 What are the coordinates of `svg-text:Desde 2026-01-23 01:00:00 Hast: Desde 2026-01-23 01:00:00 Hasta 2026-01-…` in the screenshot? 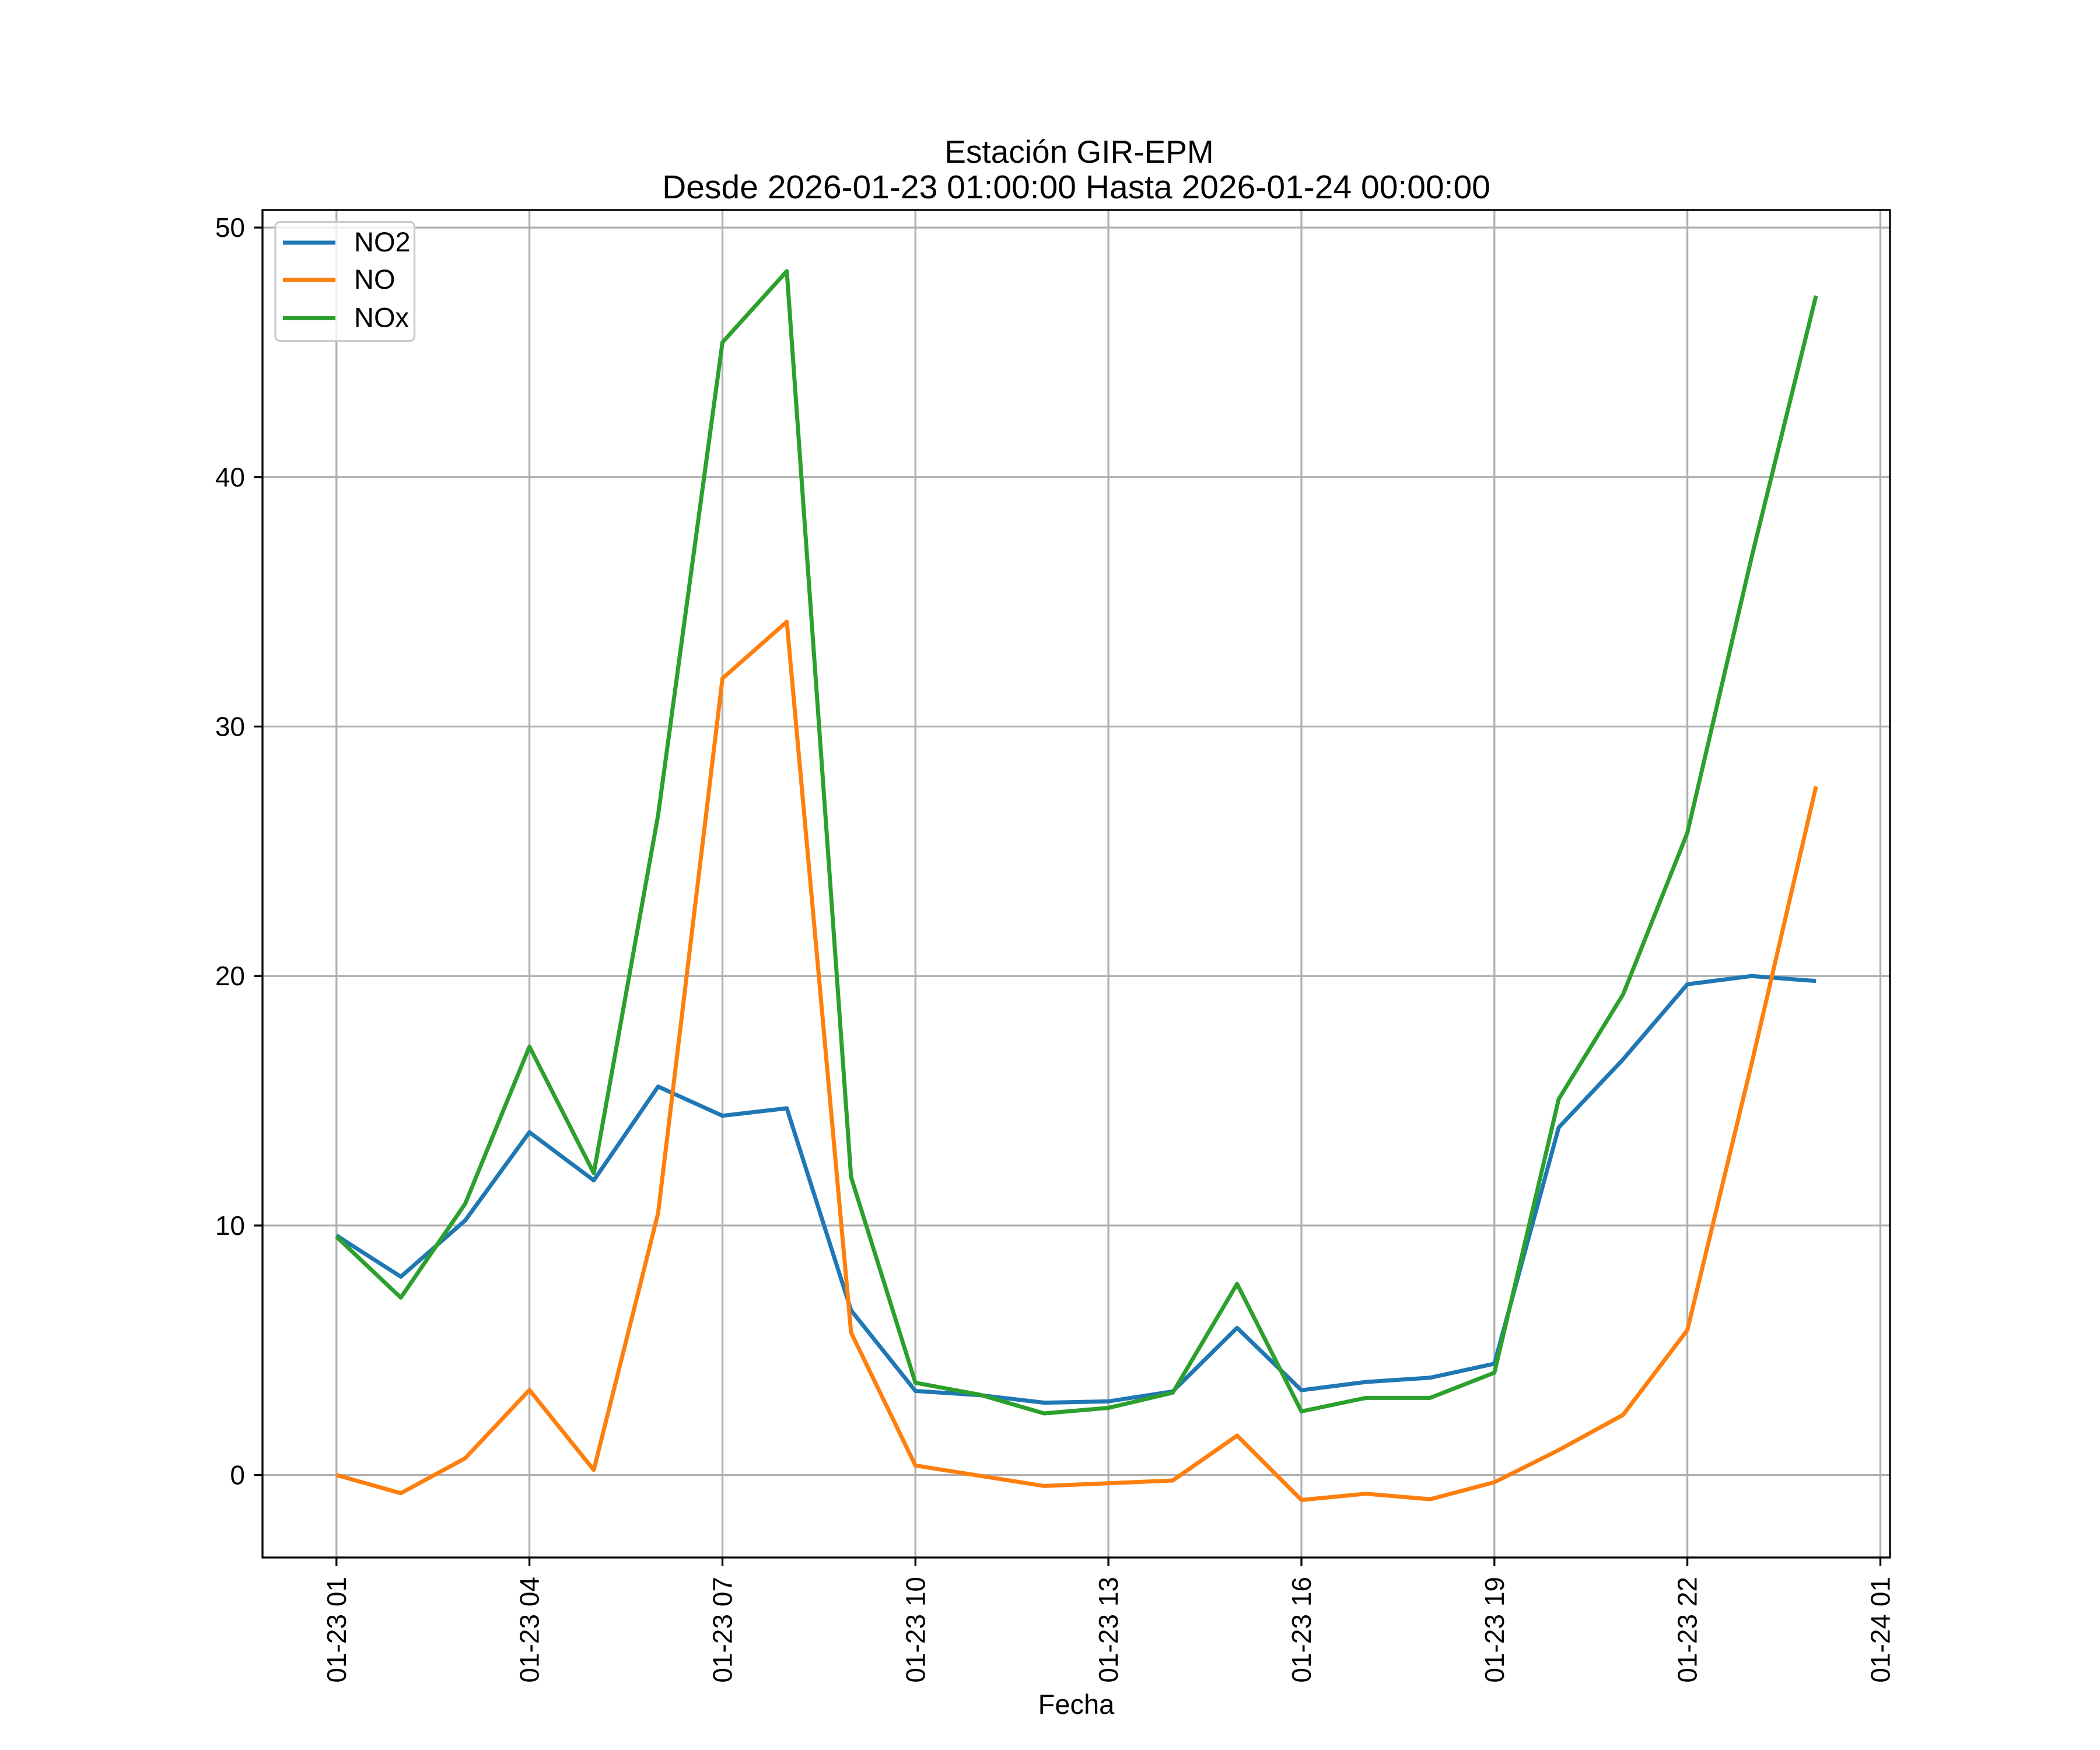 It's located at (1076, 187).